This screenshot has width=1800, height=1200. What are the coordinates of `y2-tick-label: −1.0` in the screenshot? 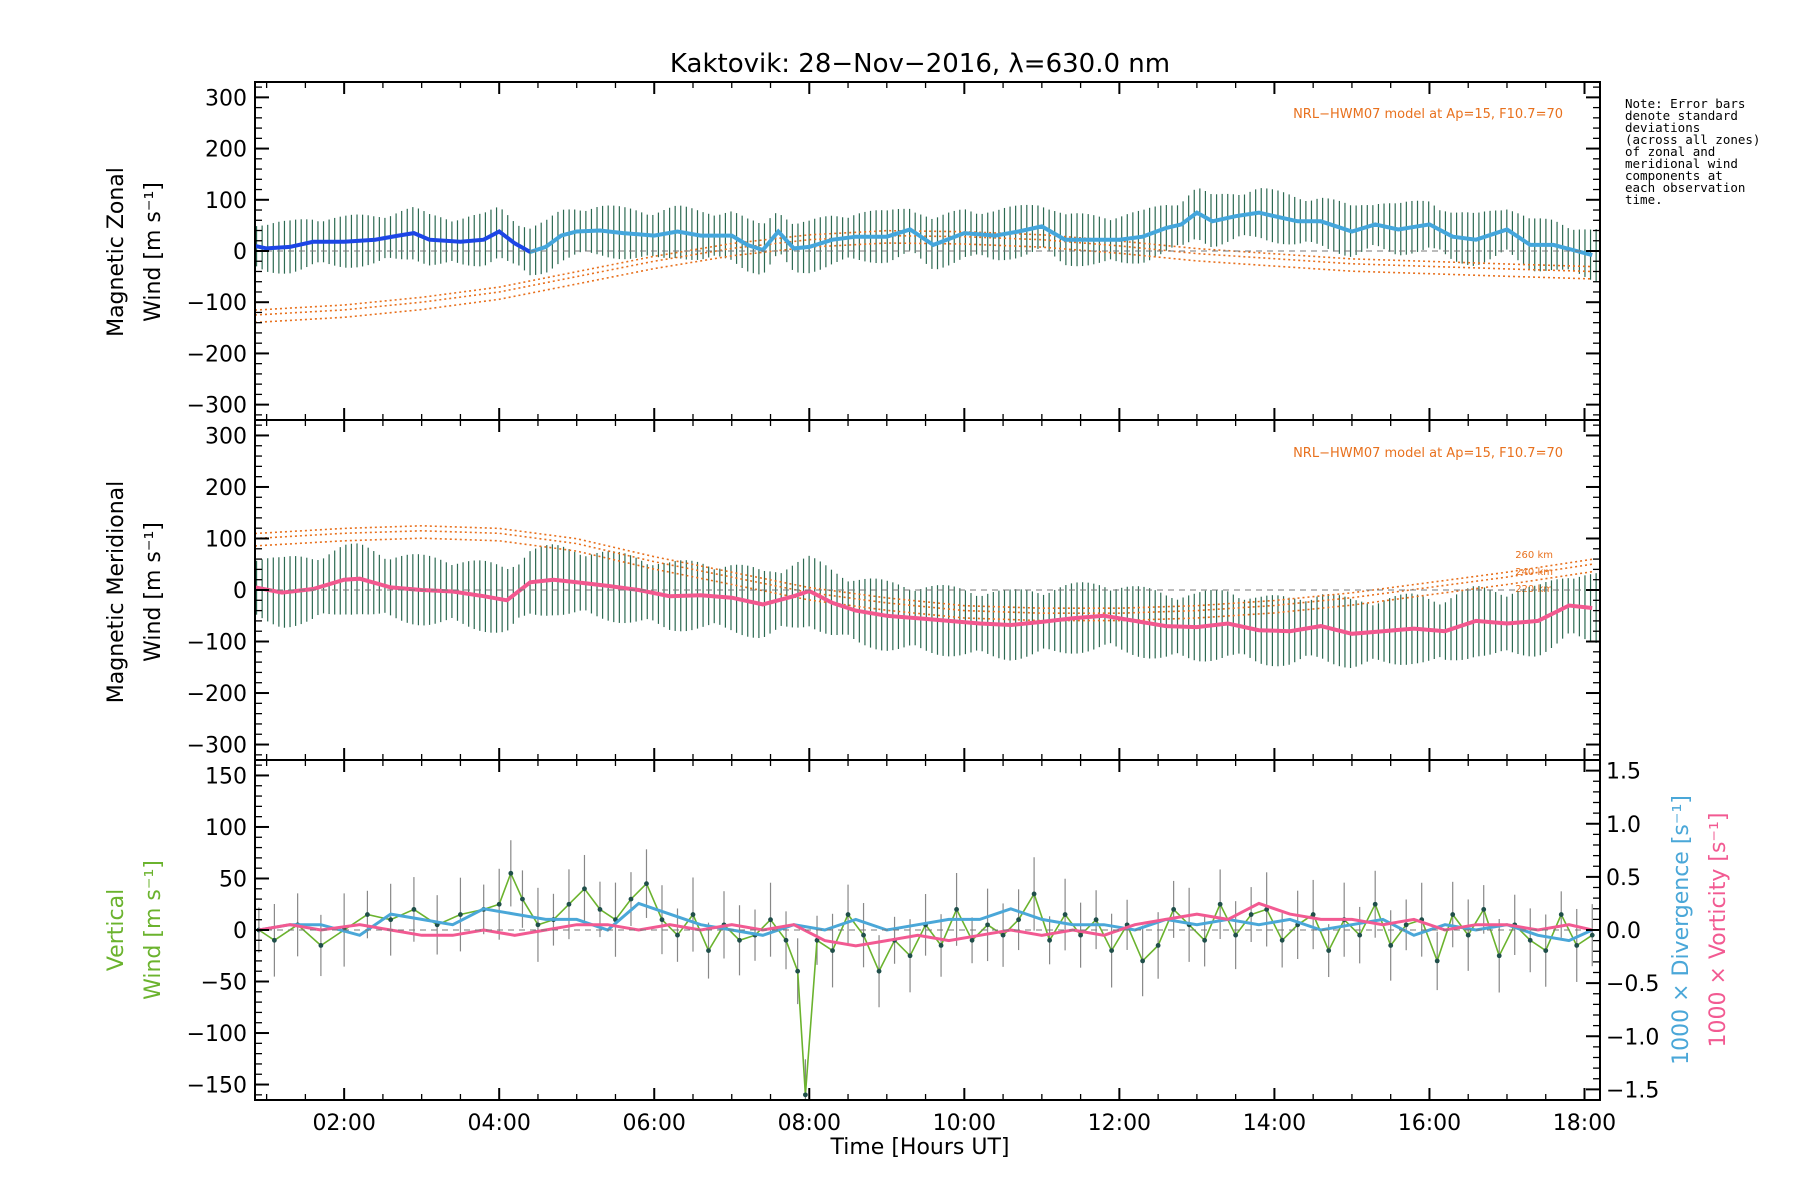 It's located at (1632, 1037).